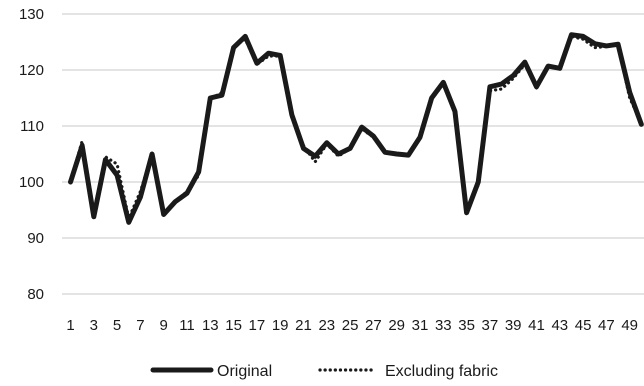  What do you see at coordinates (94, 325) in the screenshot?
I see `x-tick-label: 3` at bounding box center [94, 325].